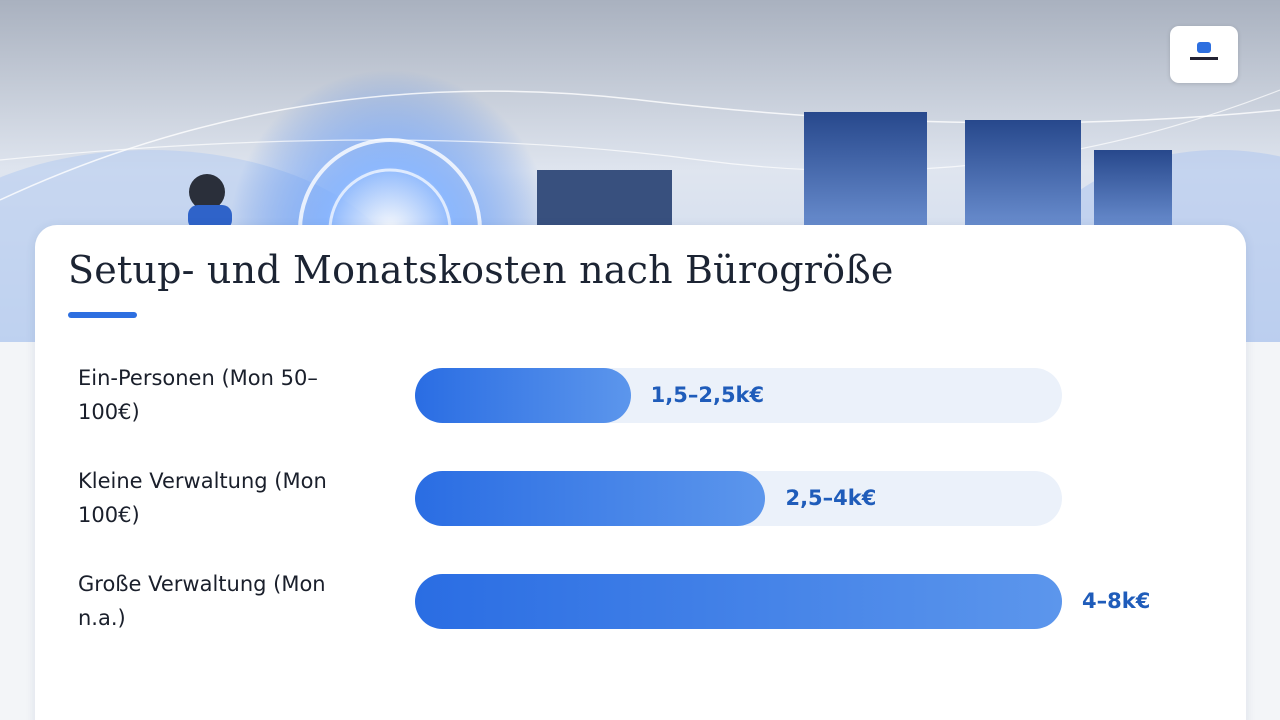 The image size is (1280, 720). I want to click on chart-title: Setup- und Monatskosten nach Bürogröße, so click(481, 270).